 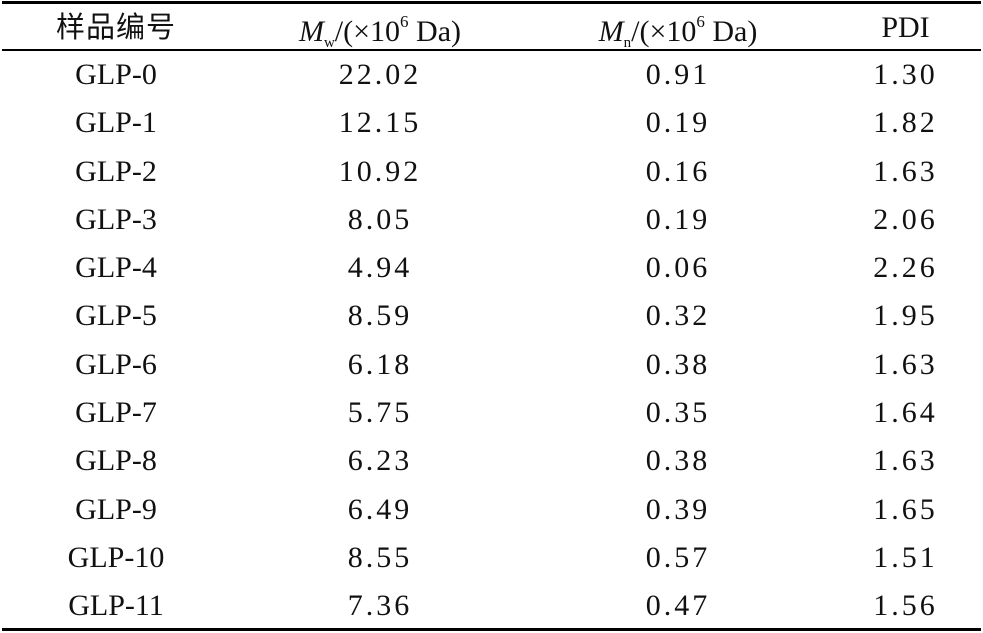 What do you see at coordinates (491, 123) in the screenshot?
I see `table-row: GLP-1 12.15 0.19 1.82` at bounding box center [491, 123].